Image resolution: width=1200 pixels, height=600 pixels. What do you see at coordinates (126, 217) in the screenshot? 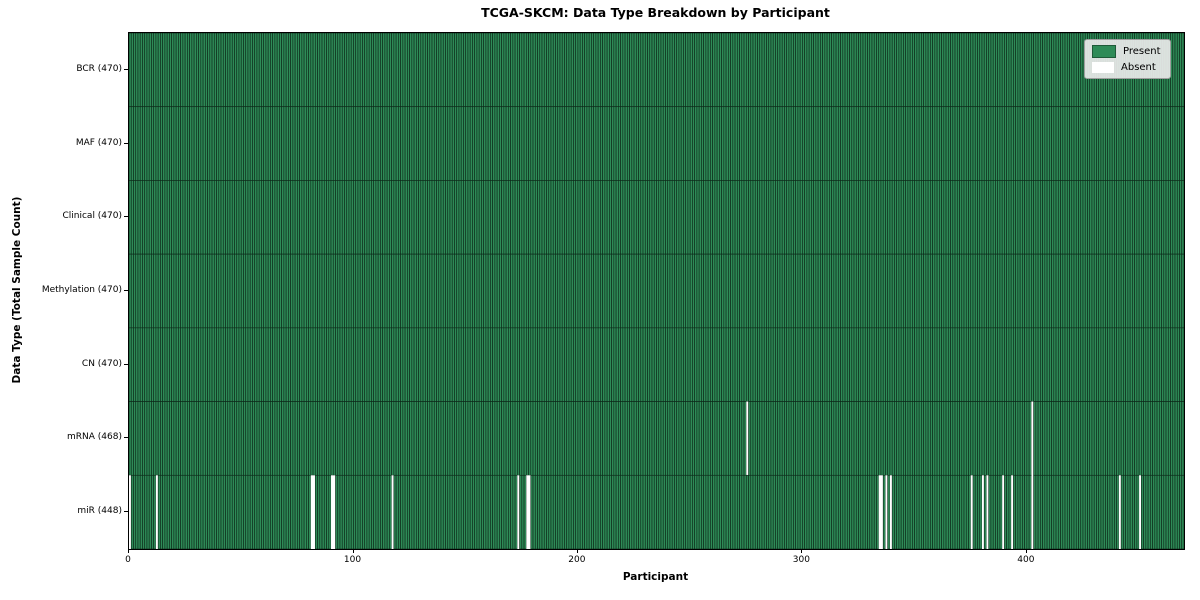
I see `ytick-mark` at bounding box center [126, 217].